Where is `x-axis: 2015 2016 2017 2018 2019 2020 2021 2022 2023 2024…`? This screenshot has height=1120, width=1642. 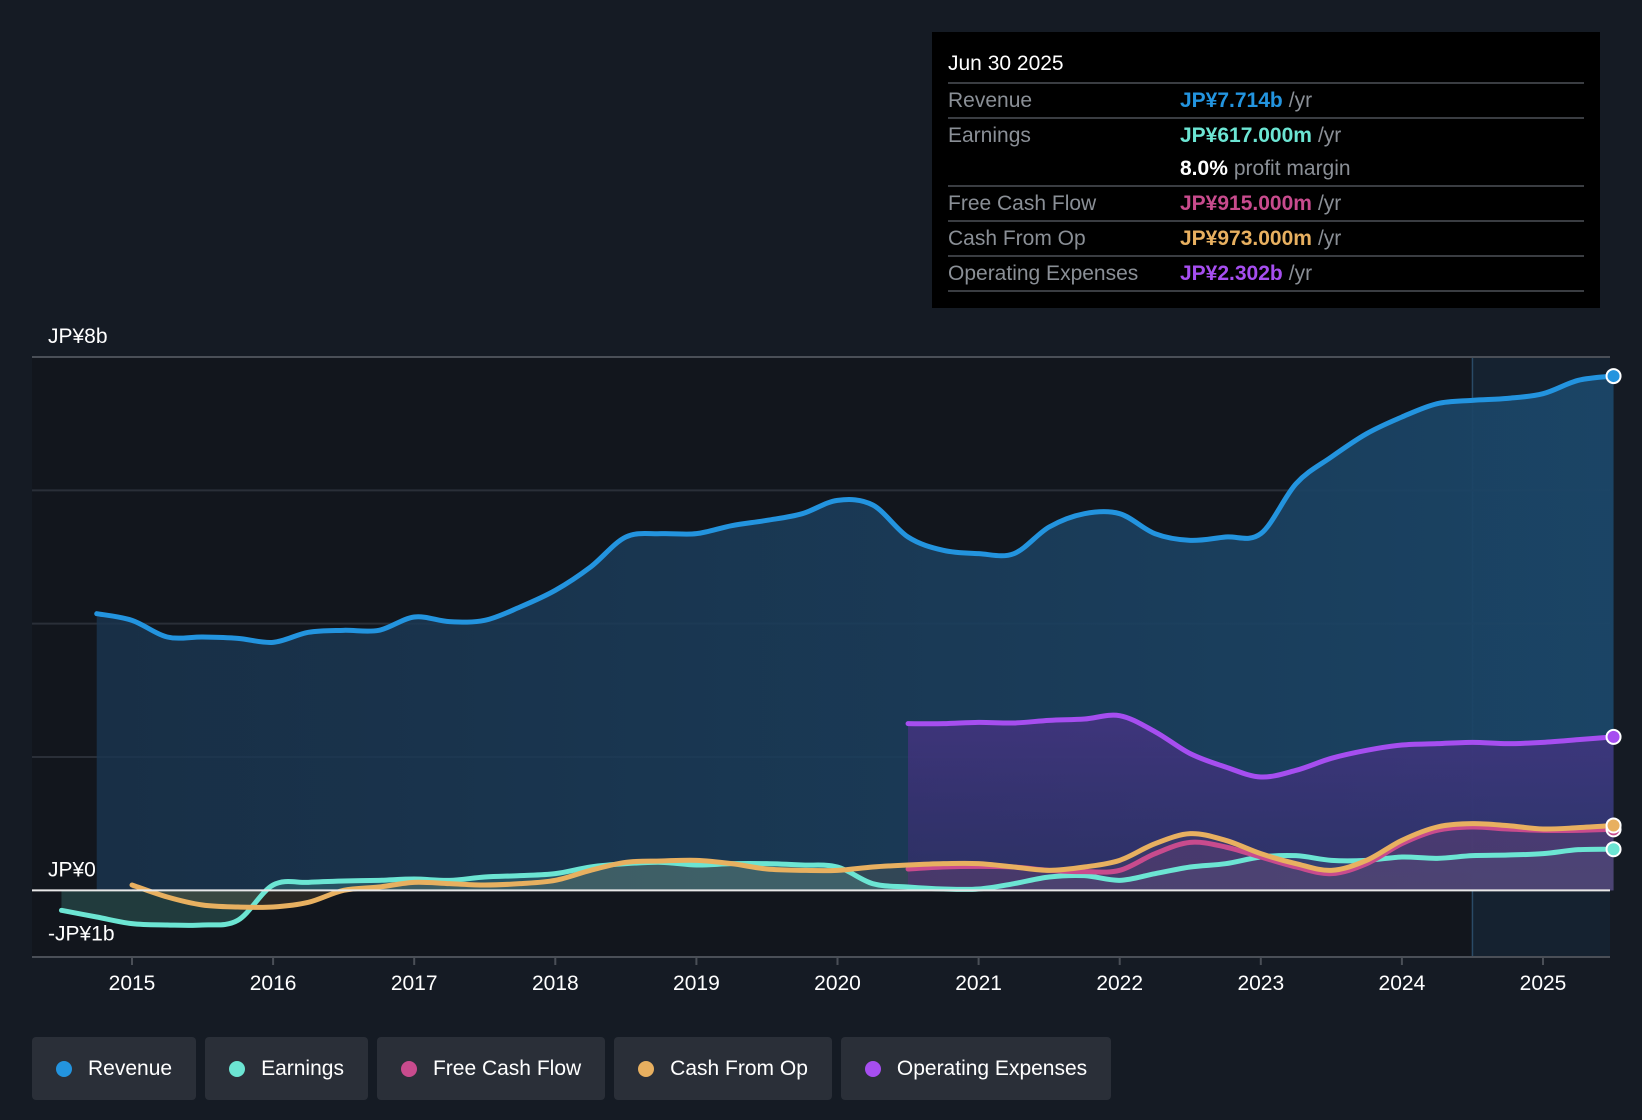 x-axis: 2015 2016 2017 2018 2019 2020 2021 2022 2023 2024… is located at coordinates (821, 975).